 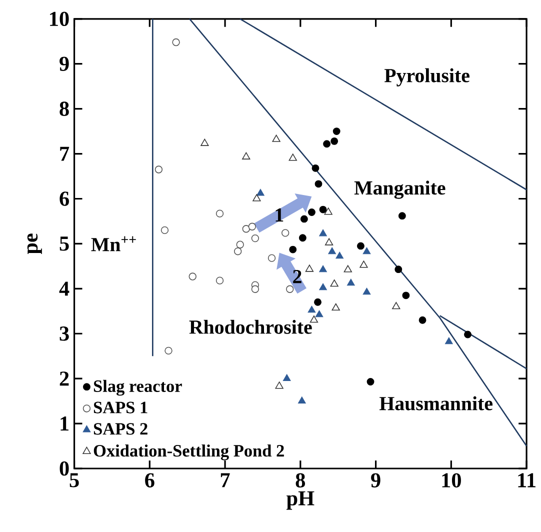 What do you see at coordinates (149, 480) in the screenshot?
I see `x-tick-label: 6` at bounding box center [149, 480].